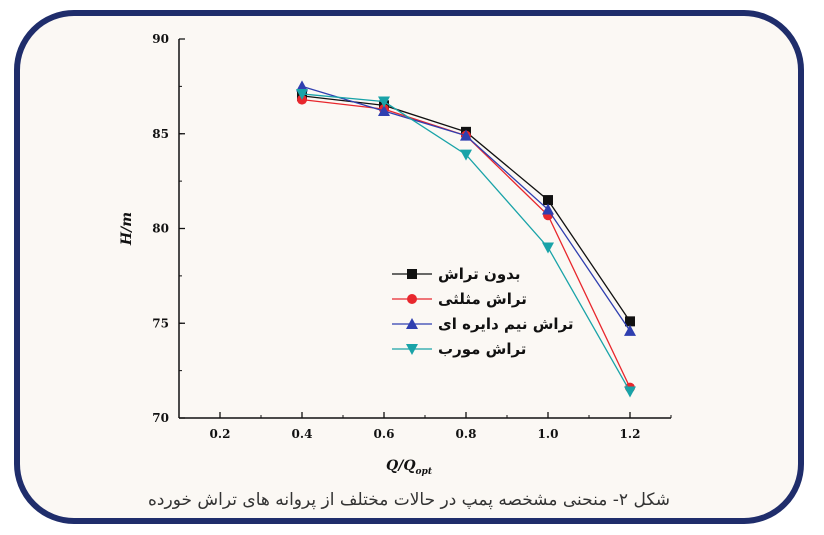  What do you see at coordinates (220, 434) in the screenshot?
I see `x-tick-label: 0.2` at bounding box center [220, 434].